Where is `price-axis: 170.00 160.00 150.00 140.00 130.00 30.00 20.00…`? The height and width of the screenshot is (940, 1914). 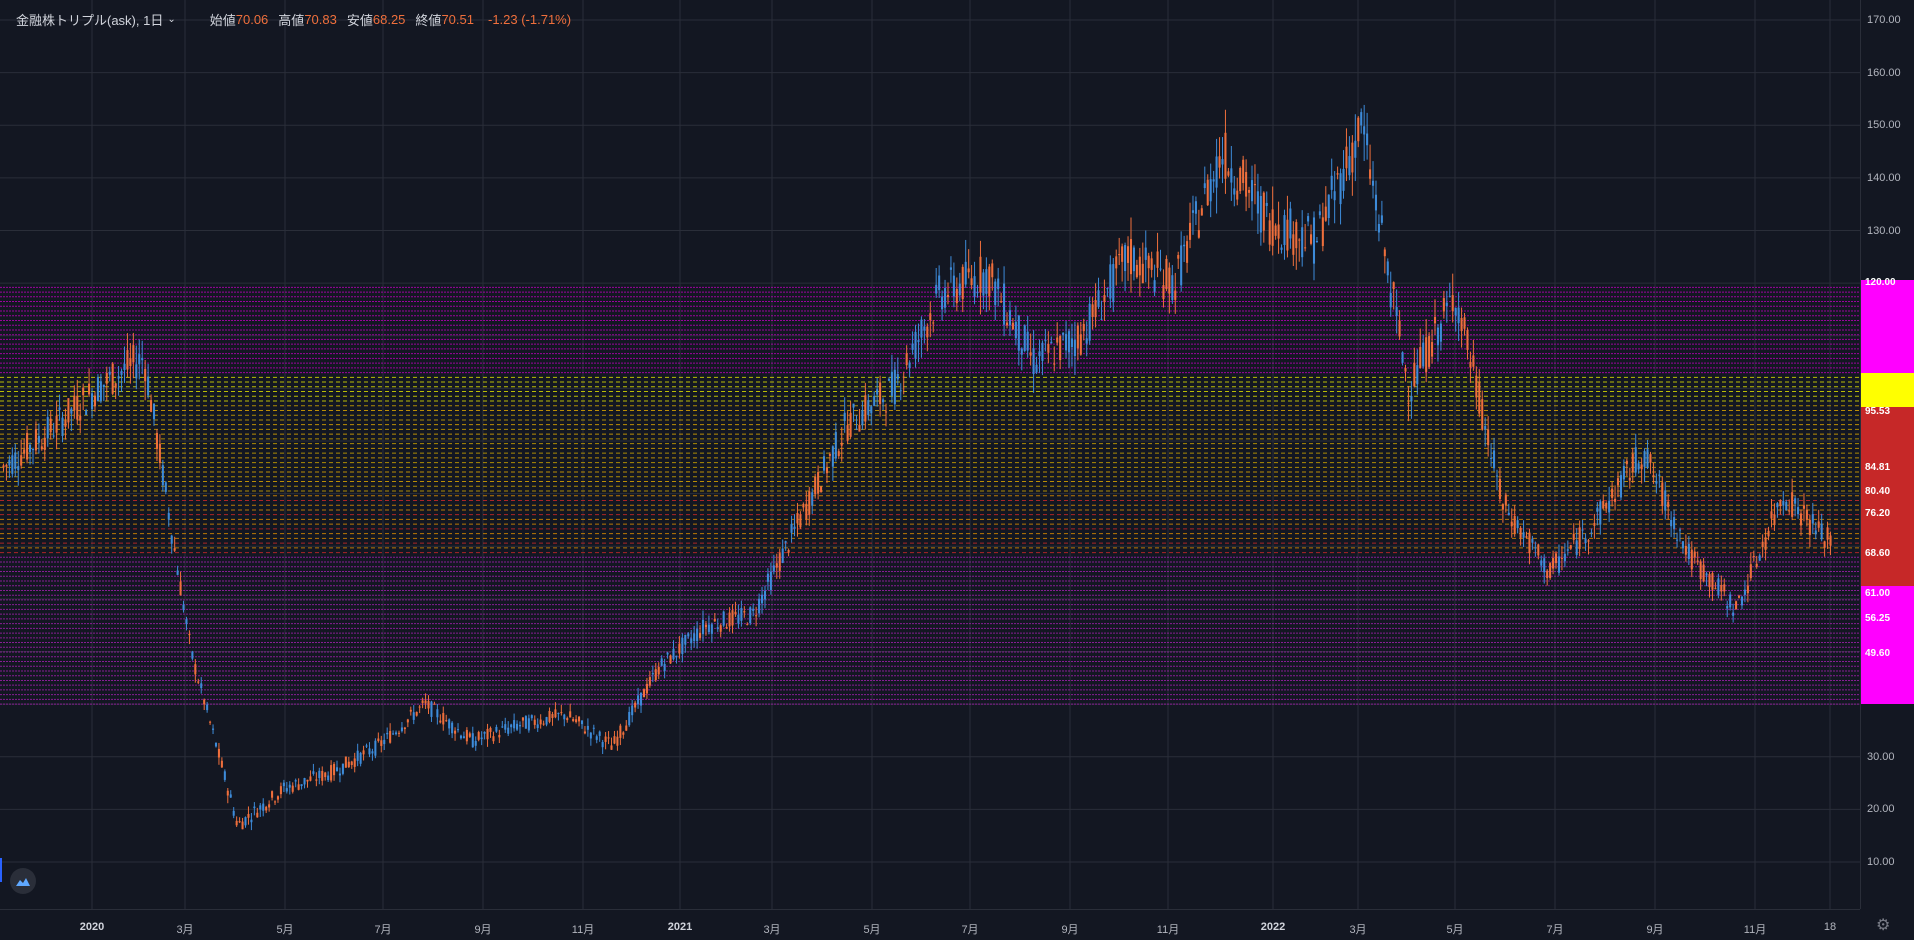 price-axis: 170.00 160.00 150.00 140.00 130.00 30.00 20.00… is located at coordinates (1887, 454).